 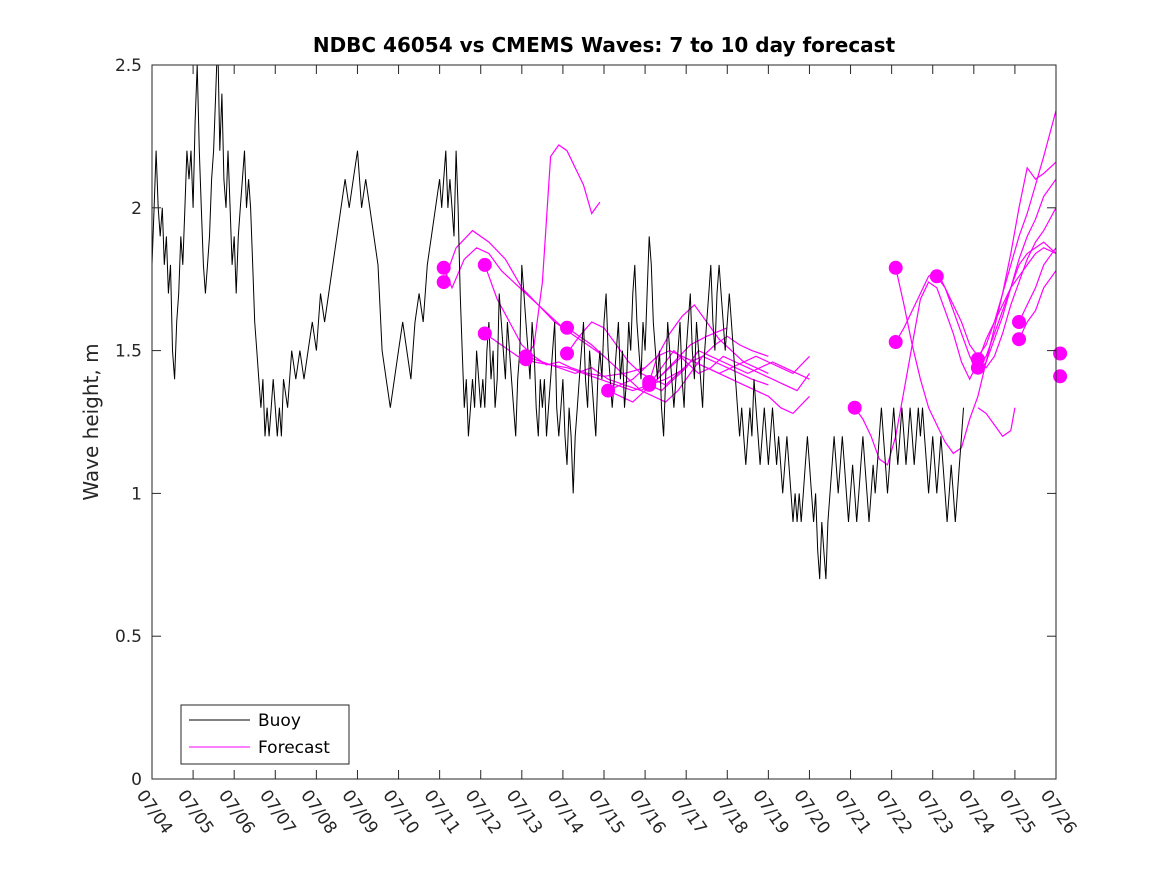 What do you see at coordinates (91, 421) in the screenshot?
I see `y-axis-title: Wave height, m` at bounding box center [91, 421].